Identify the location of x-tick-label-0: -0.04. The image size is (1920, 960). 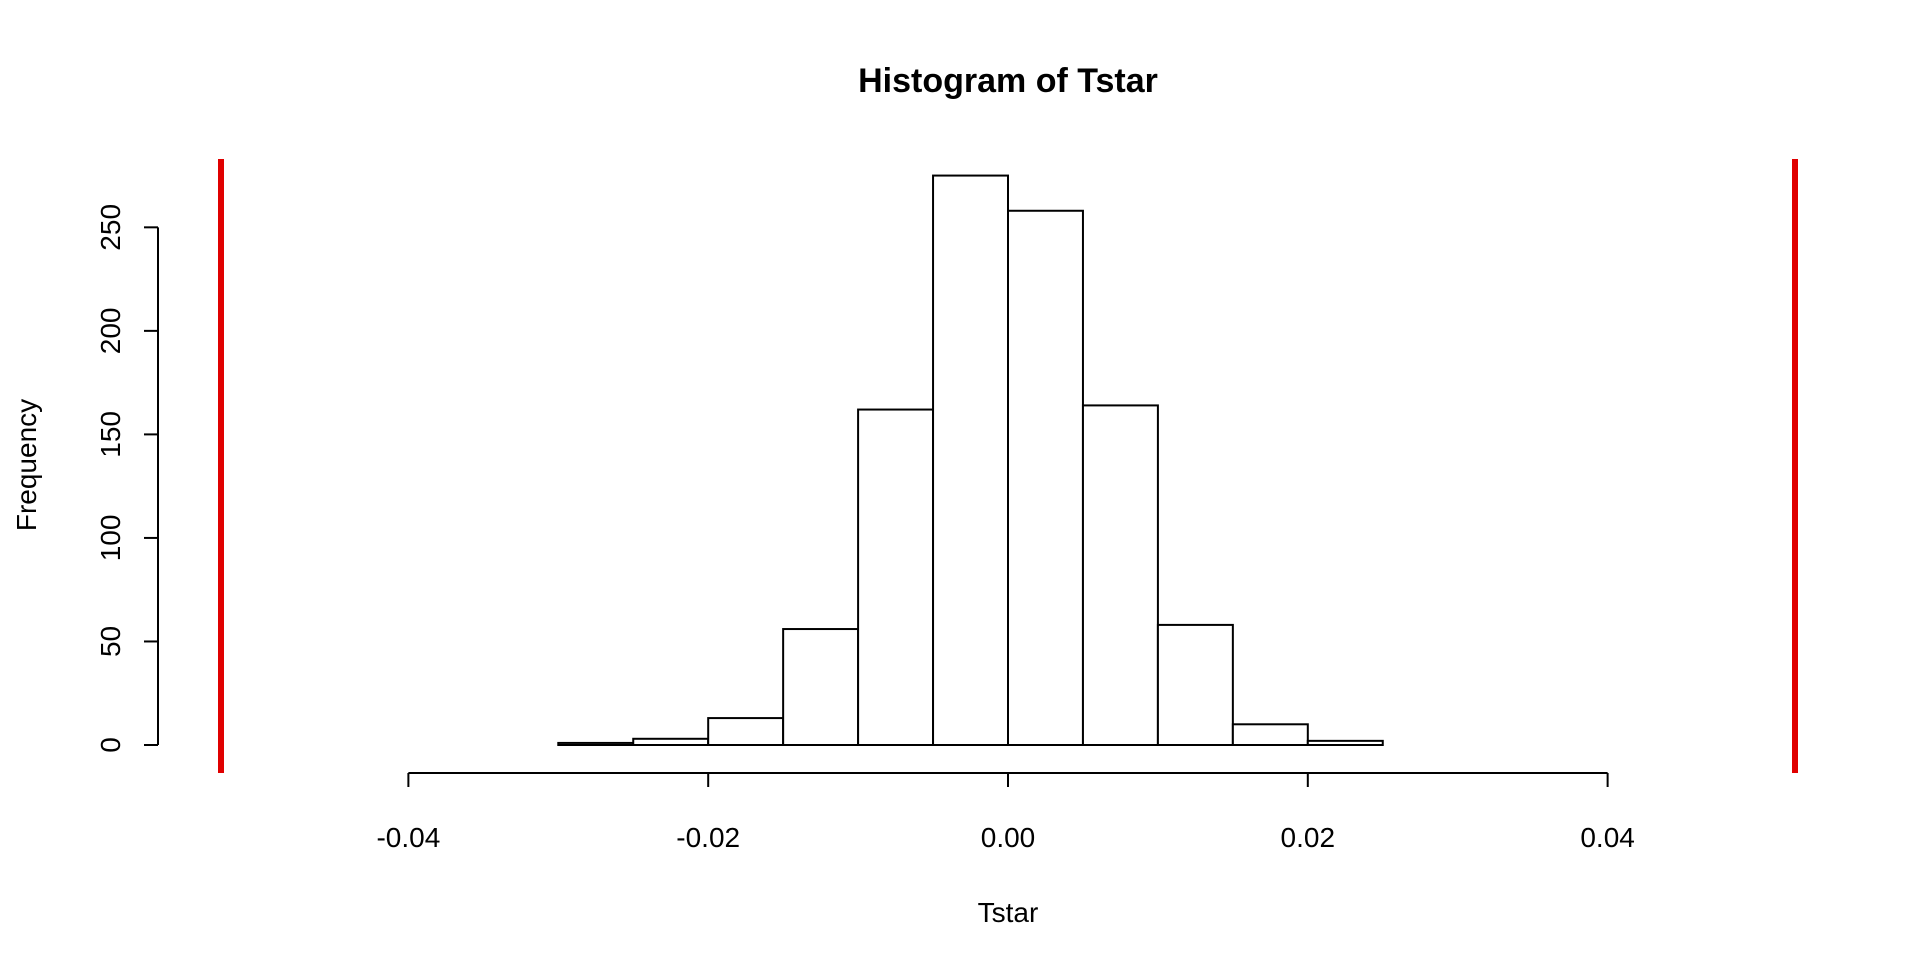
(408, 837).